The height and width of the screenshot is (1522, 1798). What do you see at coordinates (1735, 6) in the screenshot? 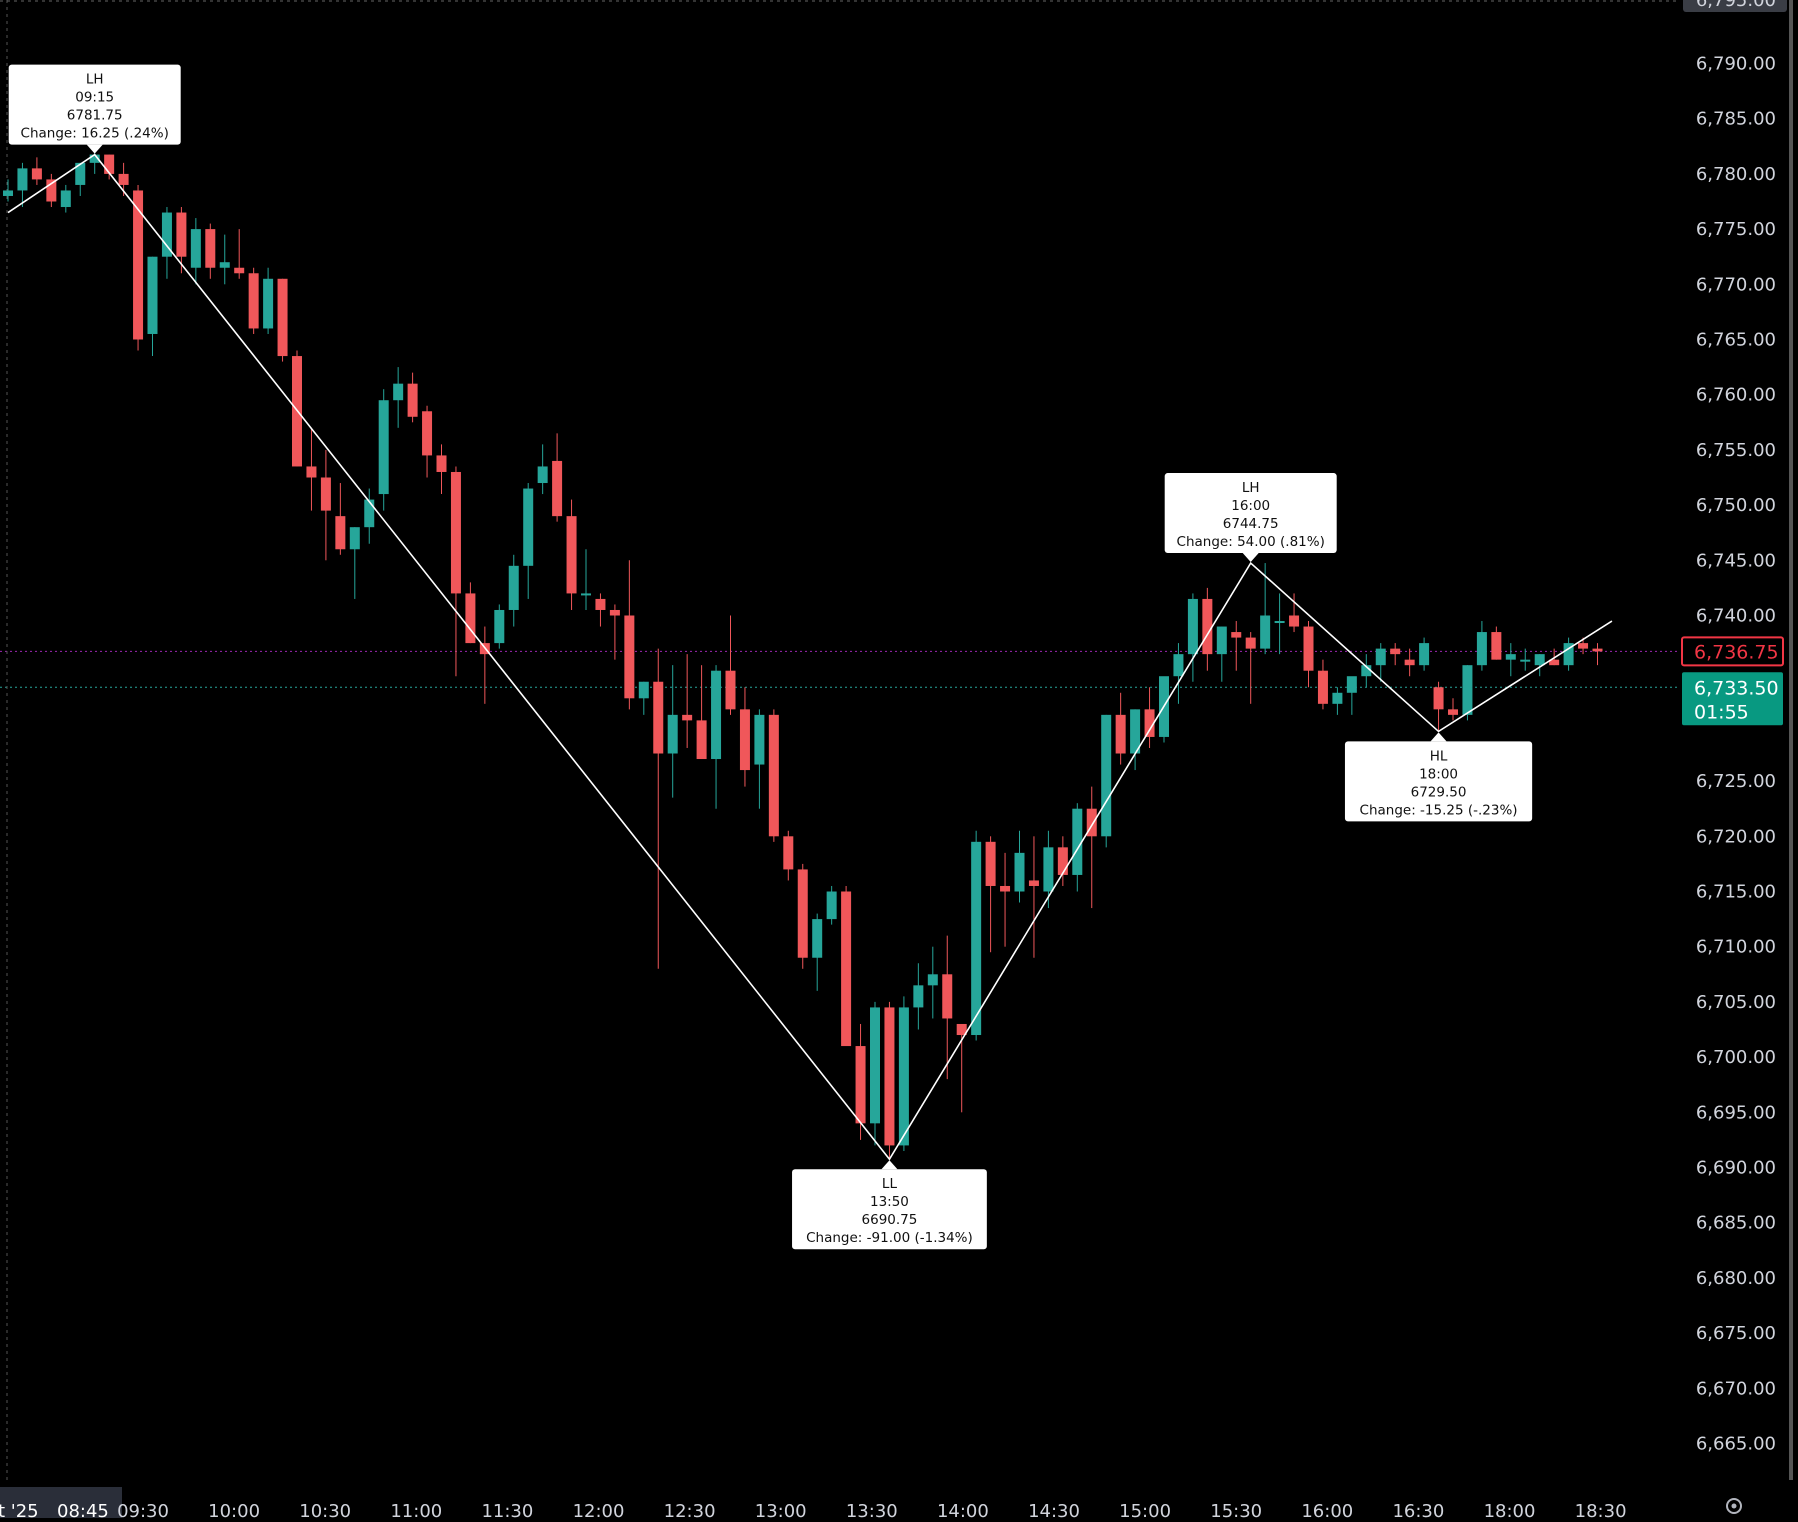
I see `crosshair-price-badge` at bounding box center [1735, 6].